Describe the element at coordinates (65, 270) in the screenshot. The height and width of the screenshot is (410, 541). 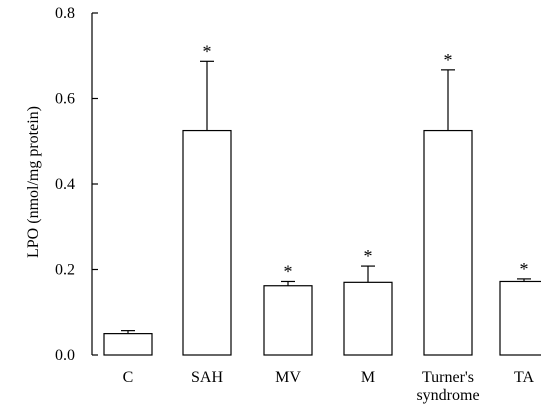
I see `y-tick-label: 0.2` at that location.